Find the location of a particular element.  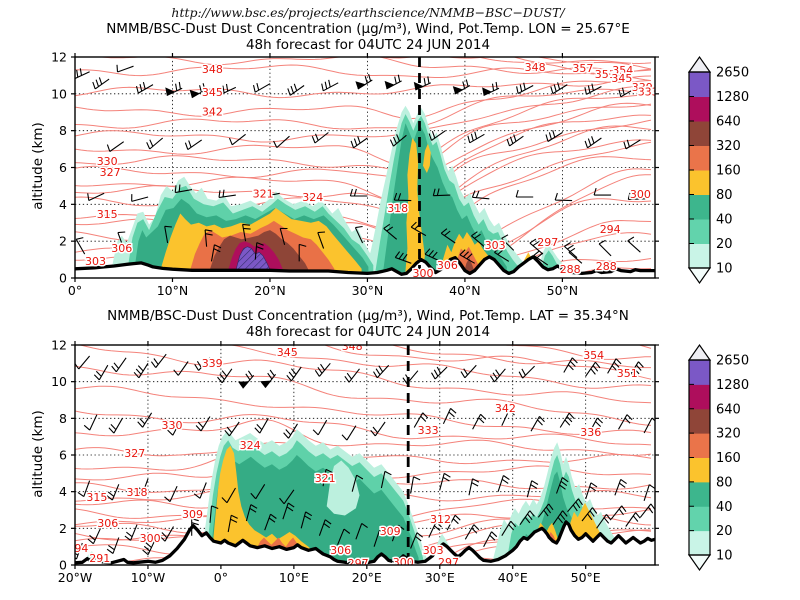

isoline-label: 351 is located at coordinates (605, 74).